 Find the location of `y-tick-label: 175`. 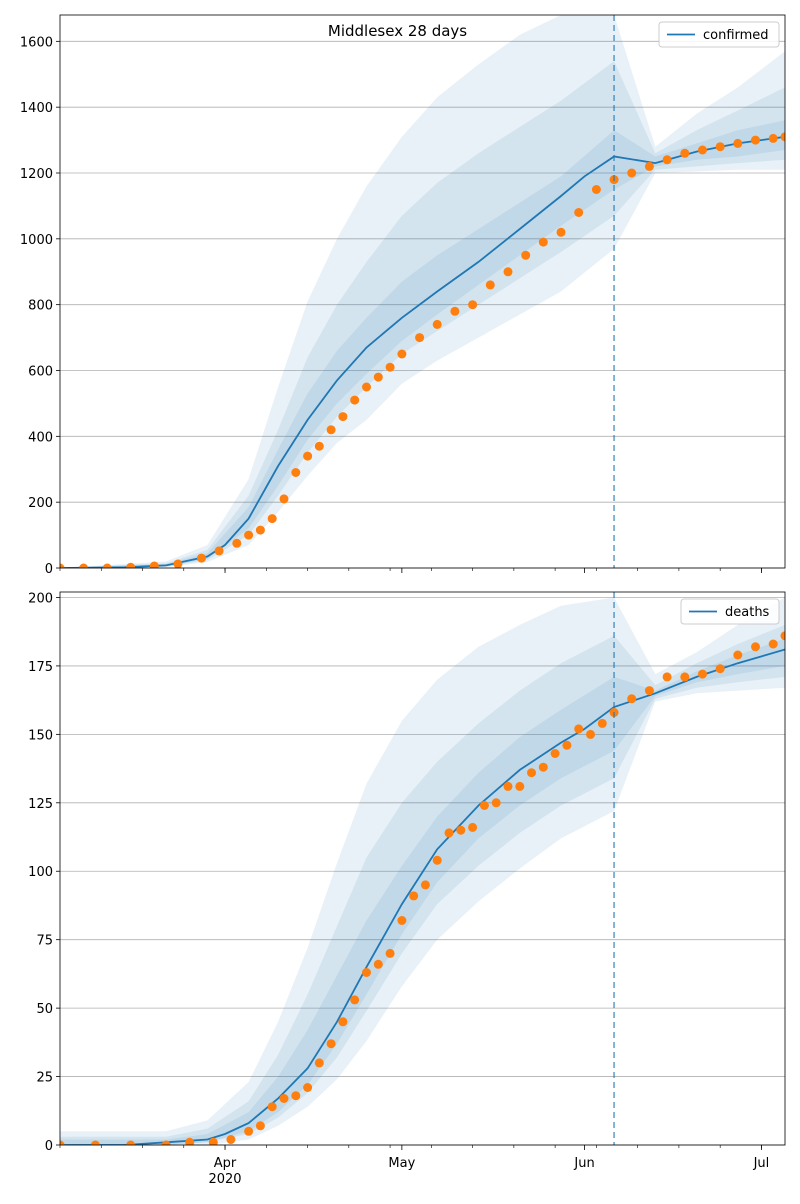

y-tick-label: 175 is located at coordinates (40, 667).